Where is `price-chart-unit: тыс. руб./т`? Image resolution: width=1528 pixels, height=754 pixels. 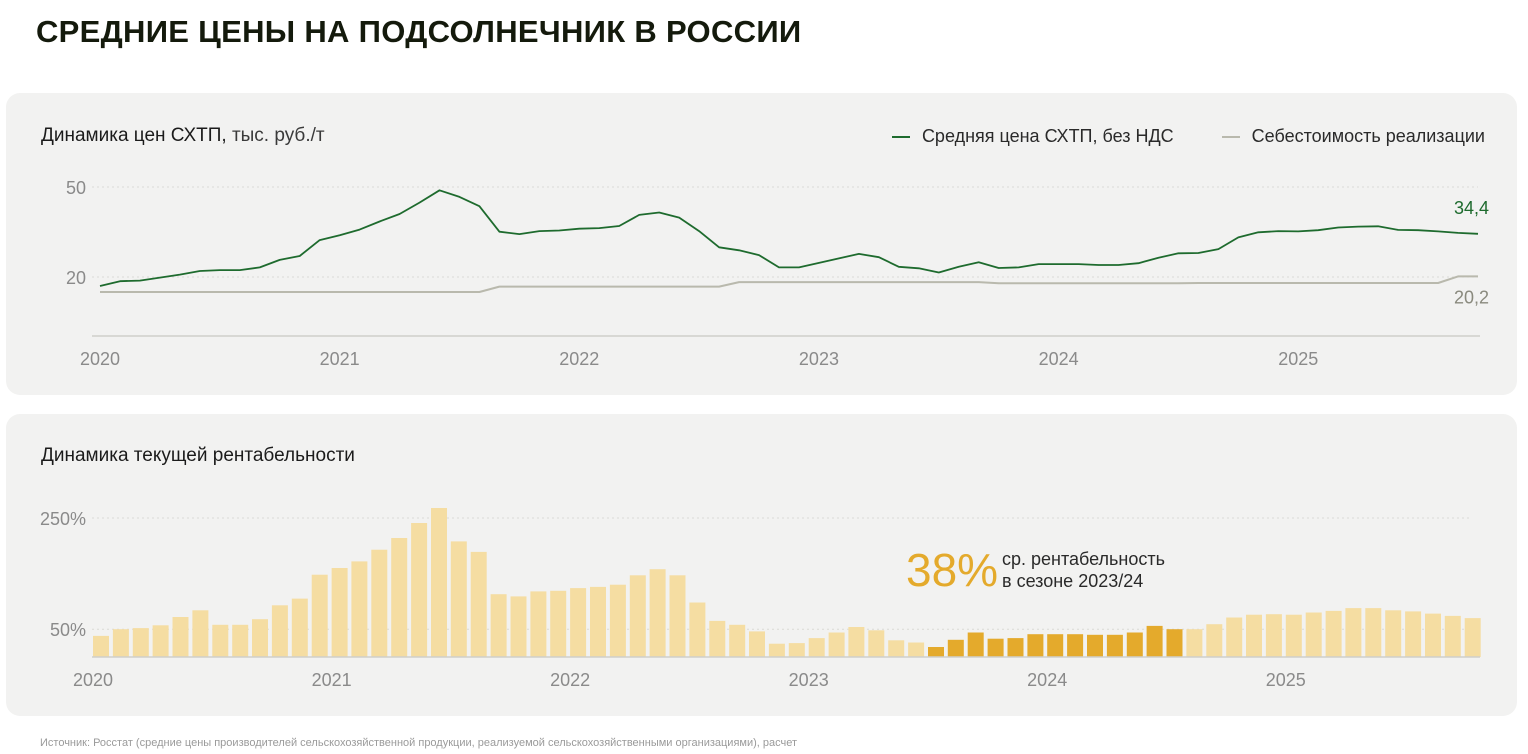 price-chart-unit: тыс. руб./т is located at coordinates (278, 135).